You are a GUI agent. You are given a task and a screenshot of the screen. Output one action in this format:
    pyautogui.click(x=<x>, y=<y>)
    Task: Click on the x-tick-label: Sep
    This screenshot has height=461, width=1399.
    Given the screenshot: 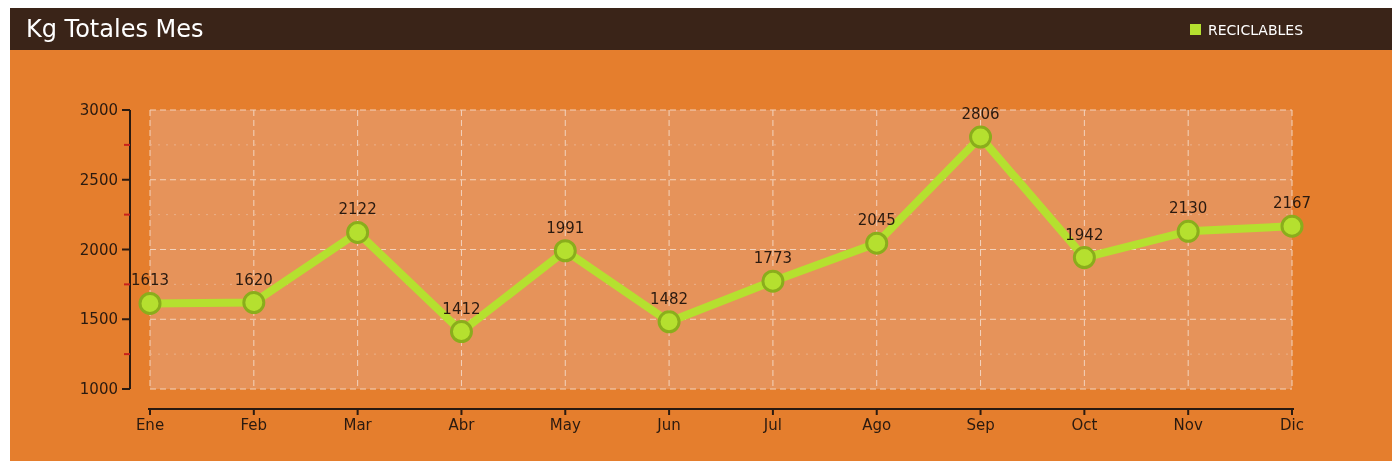 What is the action you would take?
    pyautogui.click(x=980, y=425)
    